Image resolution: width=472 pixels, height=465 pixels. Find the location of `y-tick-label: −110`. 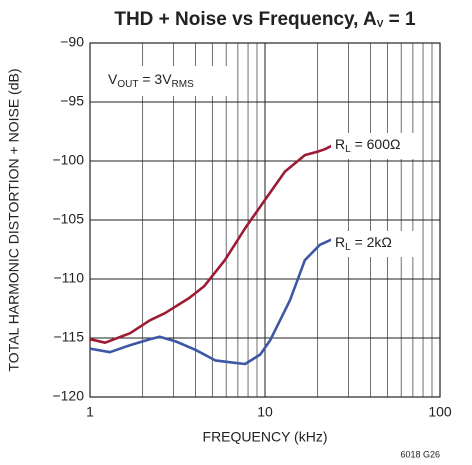

y-tick-label: −110 is located at coordinates (69, 278).